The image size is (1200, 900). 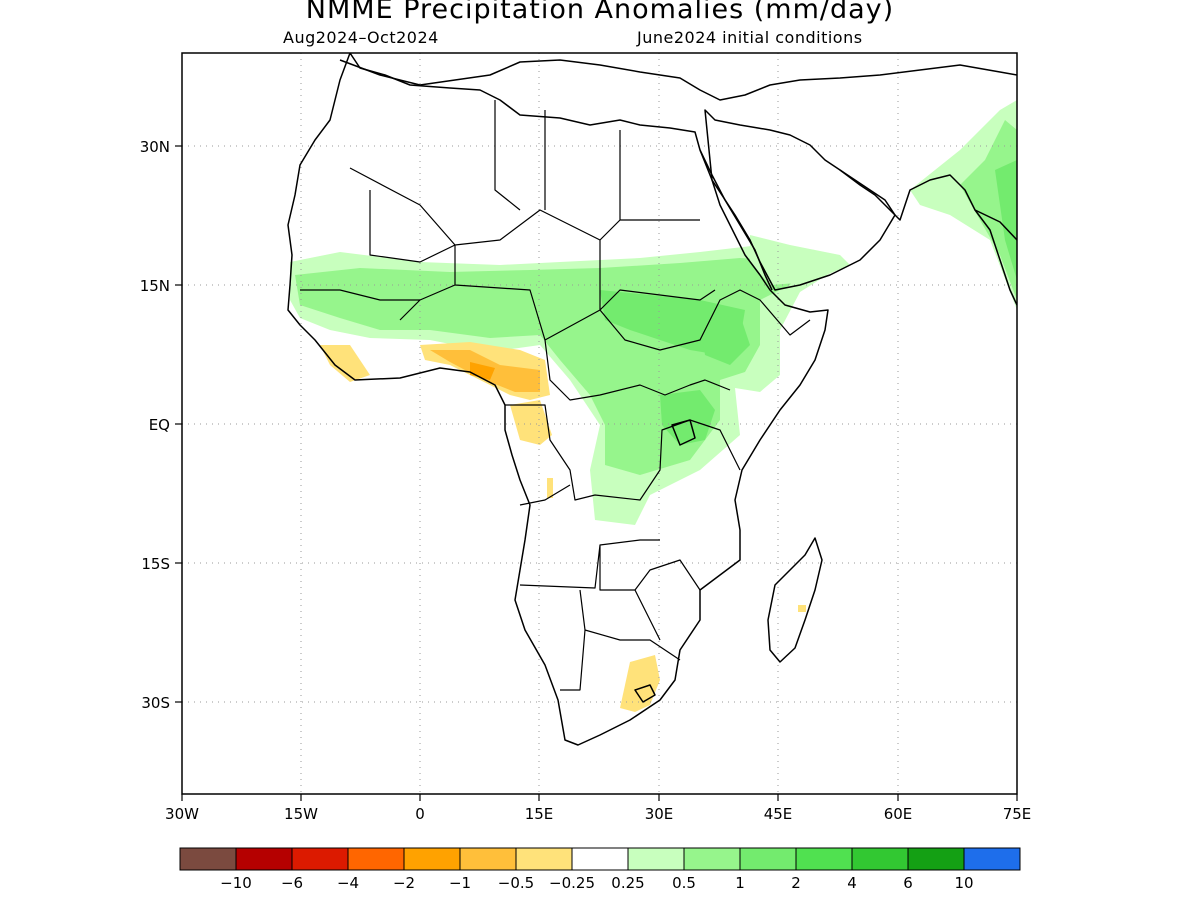 What do you see at coordinates (963, 883) in the screenshot?
I see `colorbar-tick-label: 10` at bounding box center [963, 883].